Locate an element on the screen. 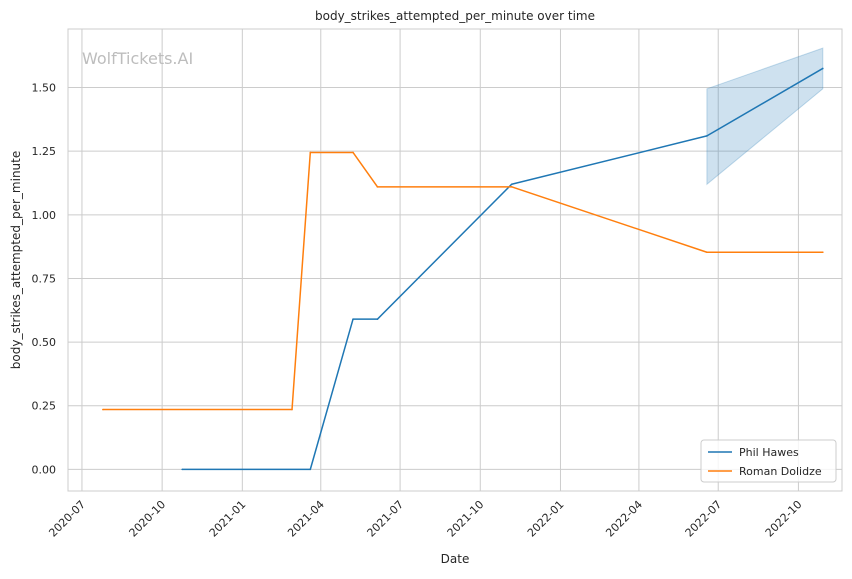 The height and width of the screenshot is (579, 852). legend: Phil Hawes Roman Dolidze is located at coordinates (768, 461).